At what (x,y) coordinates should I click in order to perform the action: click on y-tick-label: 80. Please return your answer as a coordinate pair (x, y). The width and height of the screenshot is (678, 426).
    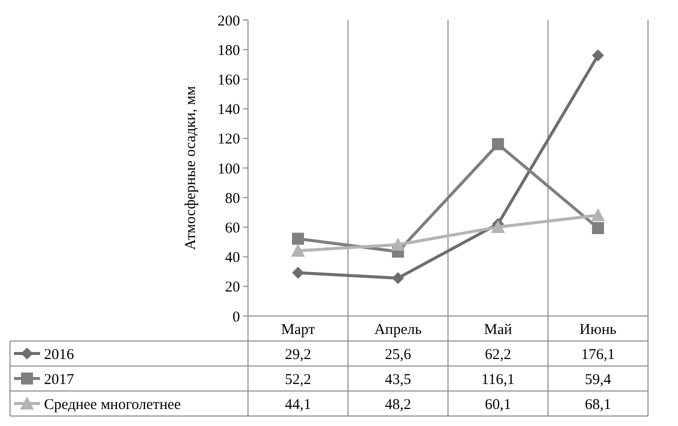
    Looking at the image, I should click on (232, 198).